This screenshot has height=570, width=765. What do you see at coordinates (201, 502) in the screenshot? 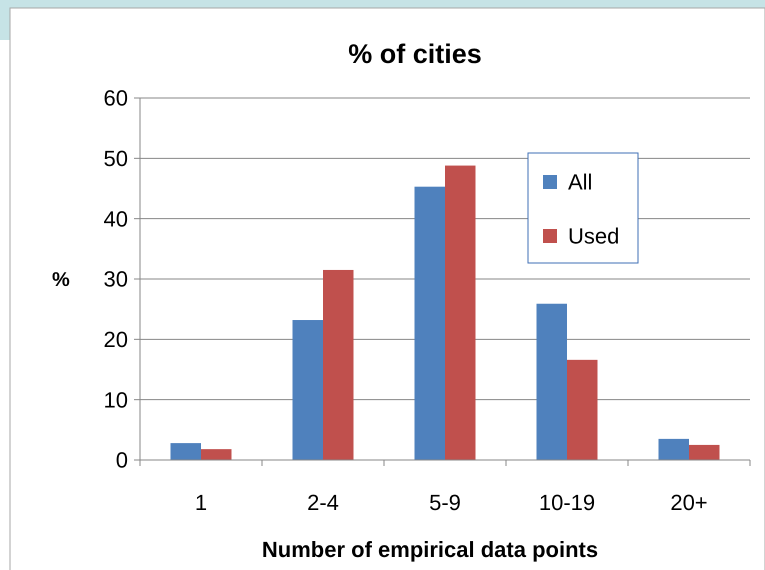
I see `x-tick-label: 1` at bounding box center [201, 502].